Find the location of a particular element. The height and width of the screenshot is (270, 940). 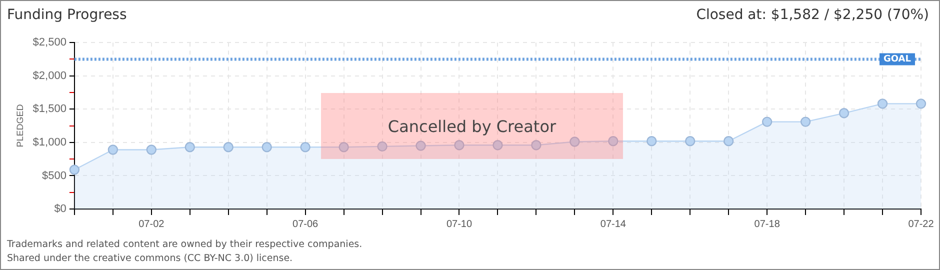

cancelled-banner: Cancelled by Creator is located at coordinates (472, 126).